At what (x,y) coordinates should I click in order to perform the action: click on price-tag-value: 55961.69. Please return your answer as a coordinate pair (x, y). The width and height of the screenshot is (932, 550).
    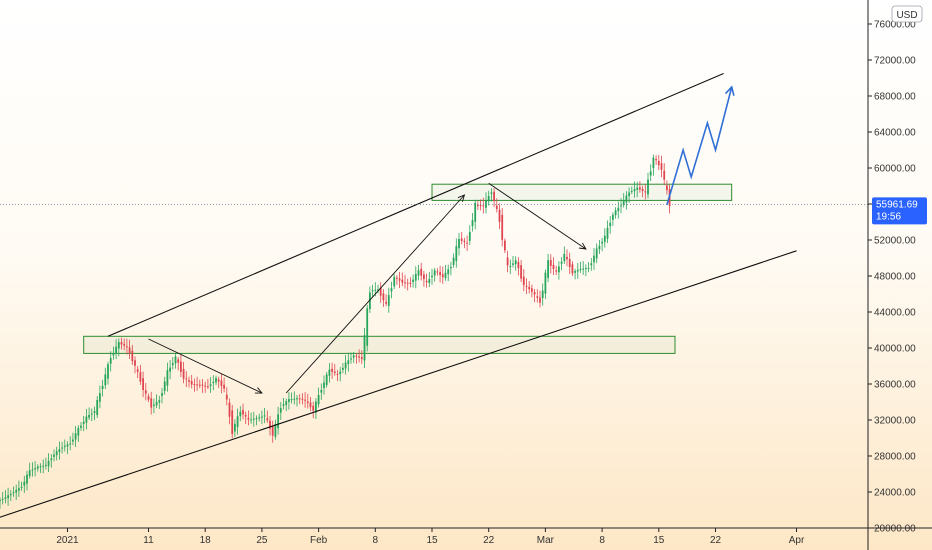
    Looking at the image, I should click on (897, 204).